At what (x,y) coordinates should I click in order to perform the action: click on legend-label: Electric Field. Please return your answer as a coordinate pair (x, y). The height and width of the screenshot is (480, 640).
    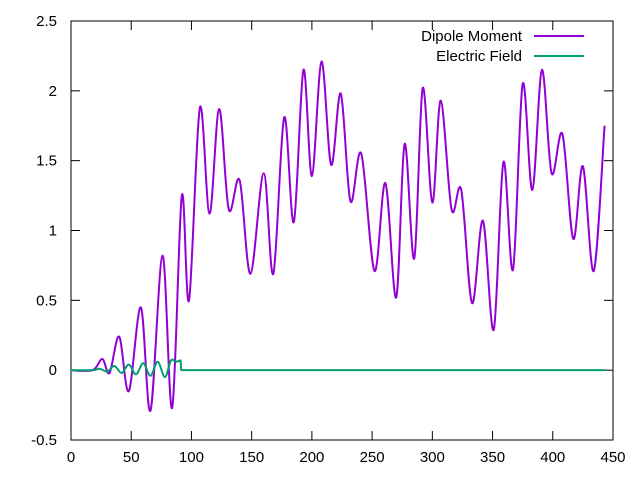
    Looking at the image, I should click on (479, 56).